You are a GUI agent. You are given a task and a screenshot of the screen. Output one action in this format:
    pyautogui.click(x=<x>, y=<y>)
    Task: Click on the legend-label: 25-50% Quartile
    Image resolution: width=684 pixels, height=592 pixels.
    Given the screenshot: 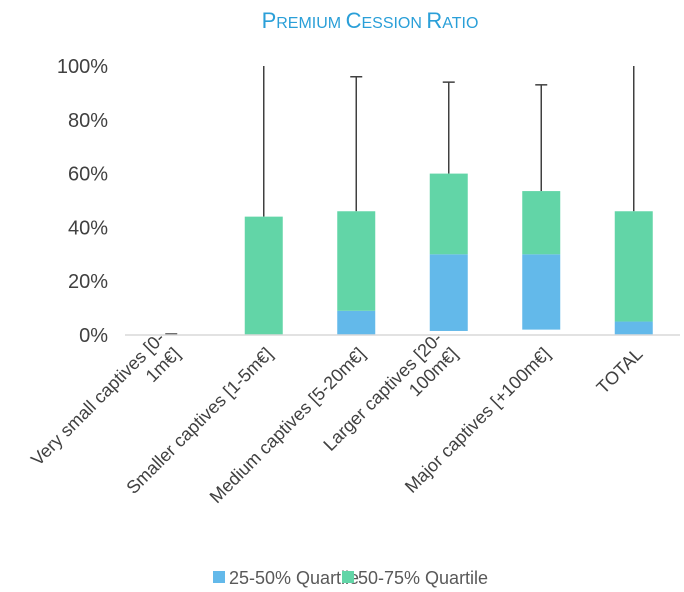 What is the action you would take?
    pyautogui.click(x=294, y=578)
    